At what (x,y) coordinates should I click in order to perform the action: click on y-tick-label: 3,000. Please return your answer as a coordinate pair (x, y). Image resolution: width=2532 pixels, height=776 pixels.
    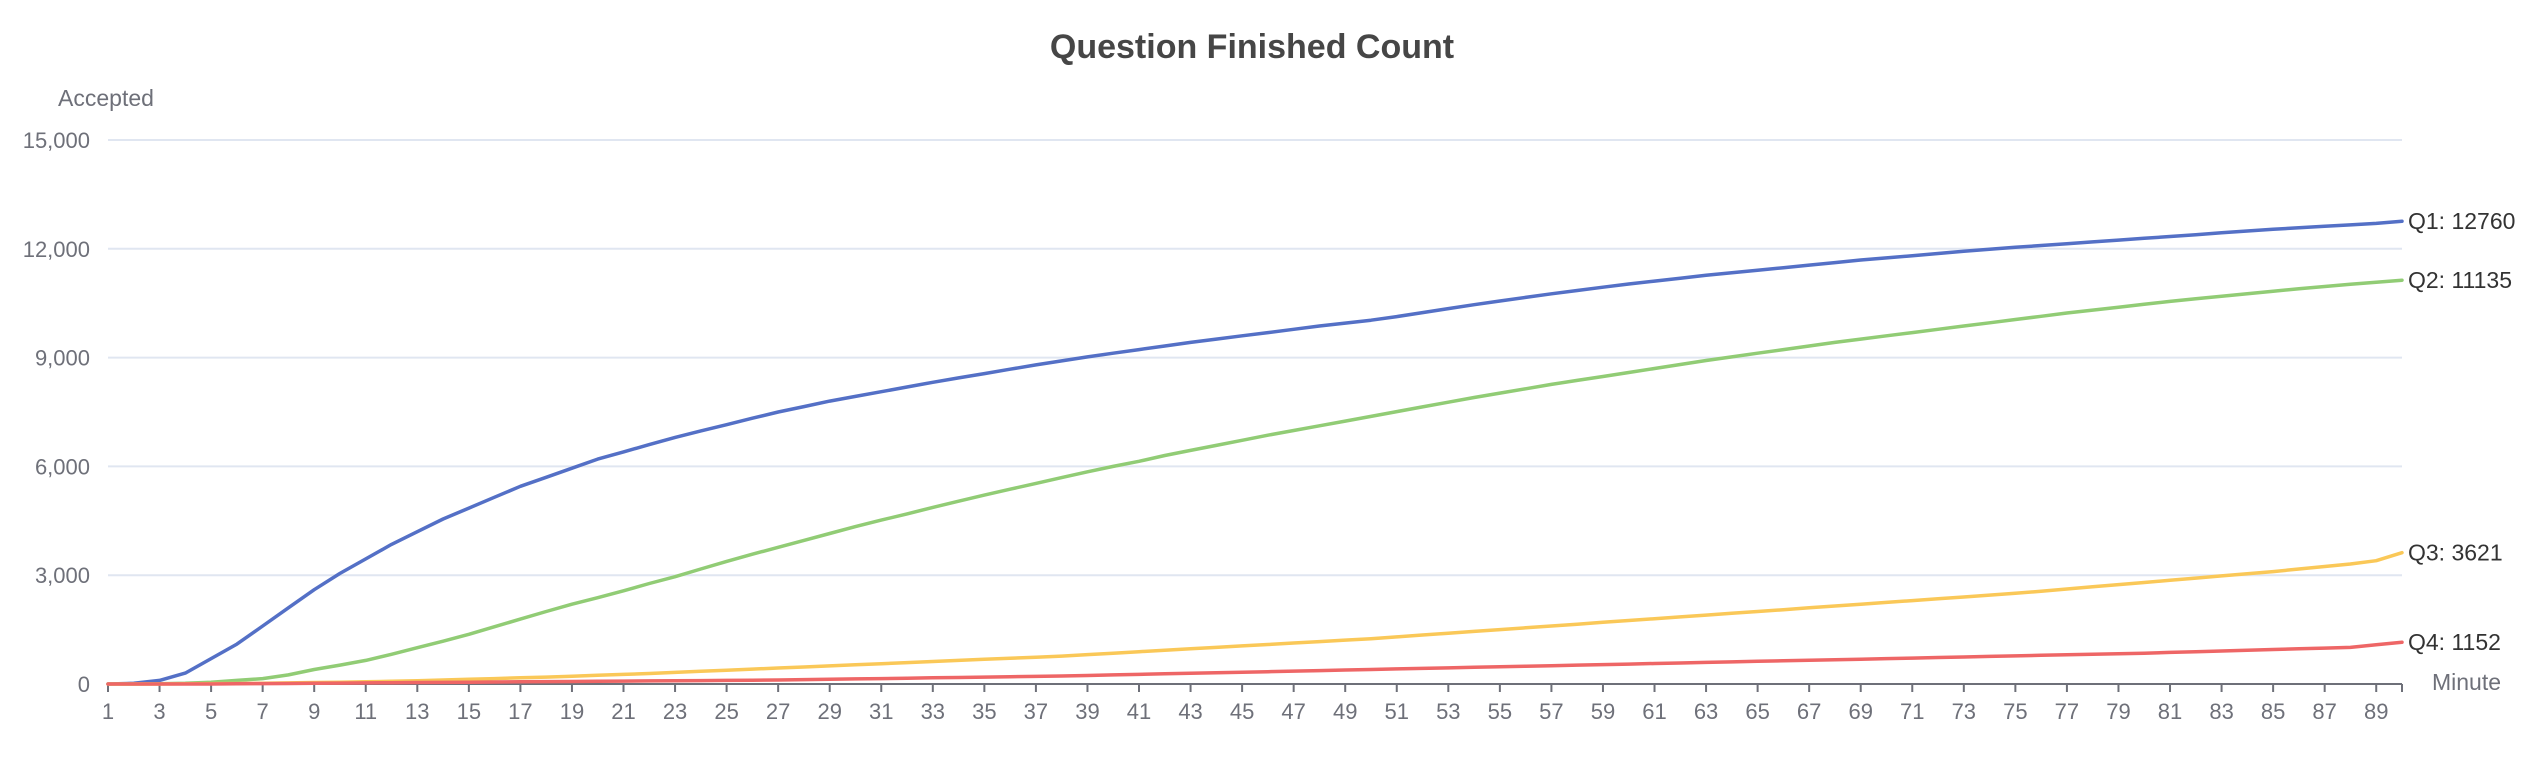
    Looking at the image, I should click on (62, 575).